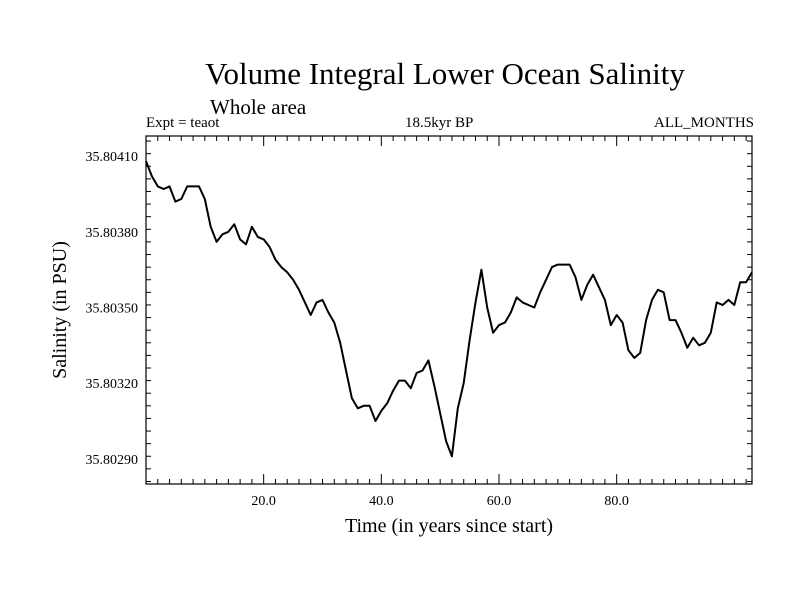 The height and width of the screenshot is (600, 800). What do you see at coordinates (183, 123) in the screenshot?
I see `experiment-label: Expt = teaot` at bounding box center [183, 123].